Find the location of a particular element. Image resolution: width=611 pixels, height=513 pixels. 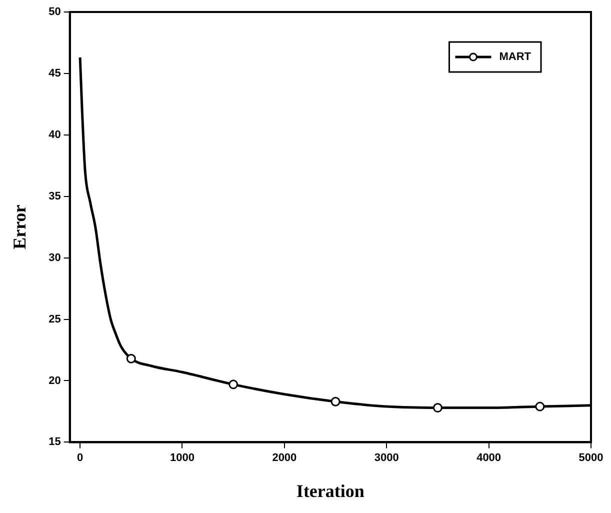

y-tick-label: 40 is located at coordinates (54, 134).